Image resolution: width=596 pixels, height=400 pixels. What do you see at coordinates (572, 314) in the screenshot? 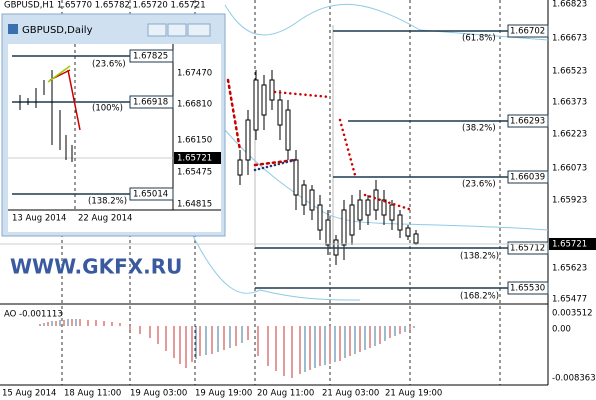
I see `indicator-scale-label: 0.003512` at bounding box center [572, 314].